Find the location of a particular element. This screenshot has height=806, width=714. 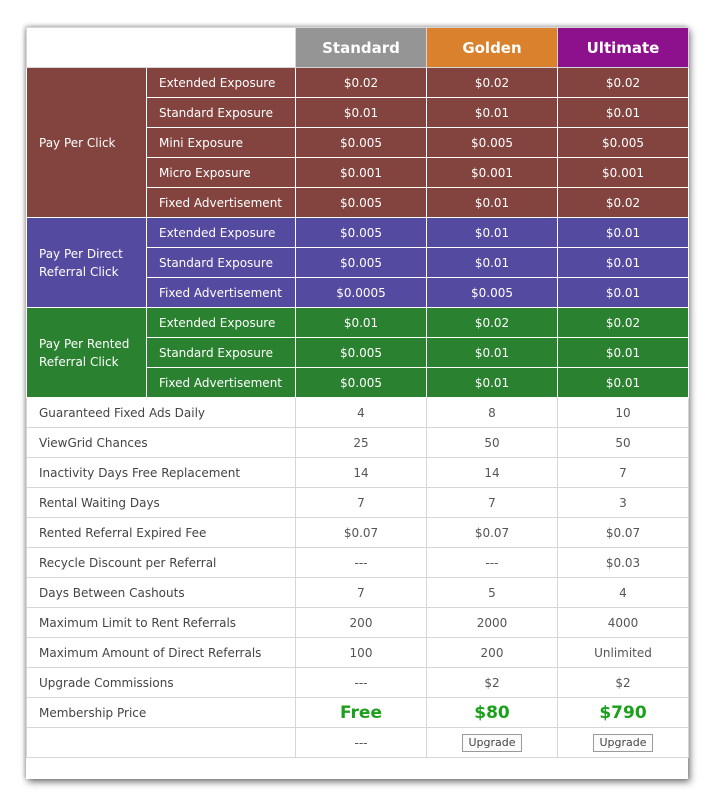

upgrade-golden-button: Upgrade is located at coordinates (492, 742).